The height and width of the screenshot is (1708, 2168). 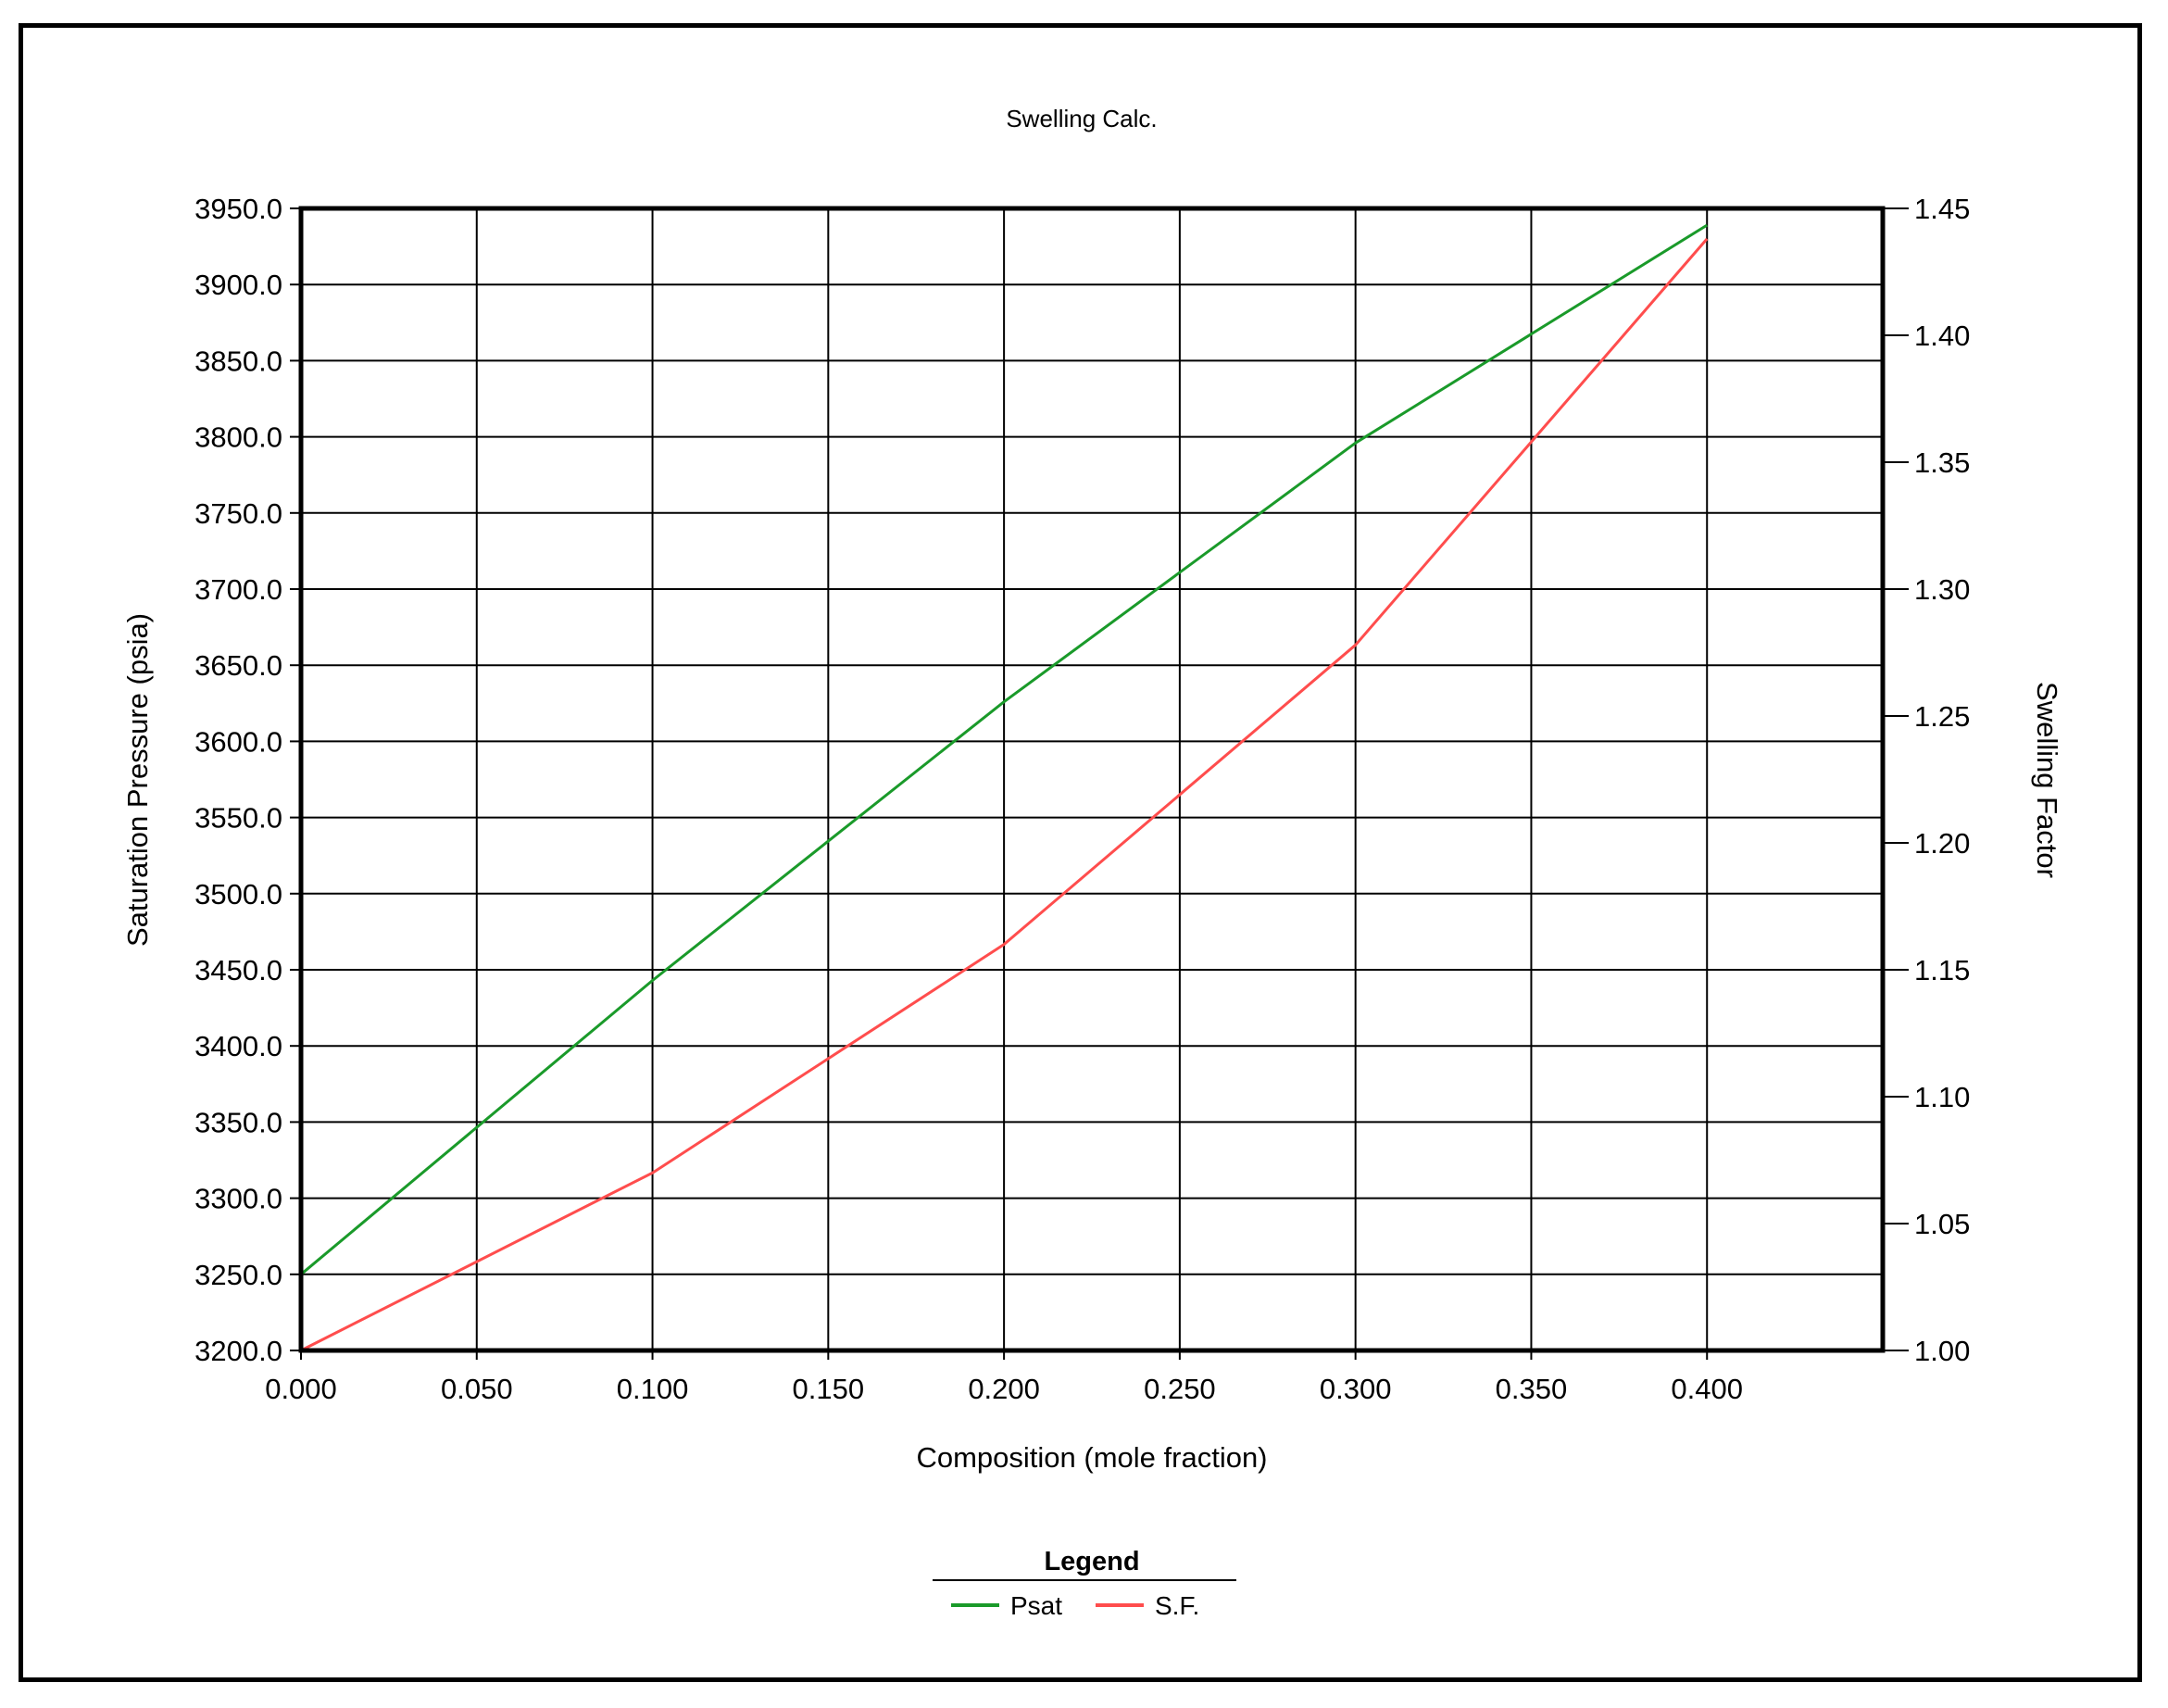 I want to click on y-tick-label: 3350.0, so click(x=238, y=1122).